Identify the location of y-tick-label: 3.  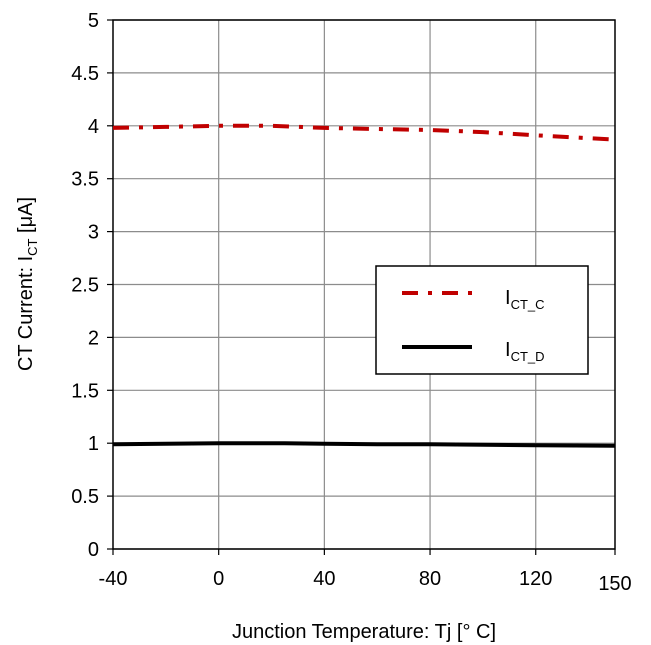
(93, 233).